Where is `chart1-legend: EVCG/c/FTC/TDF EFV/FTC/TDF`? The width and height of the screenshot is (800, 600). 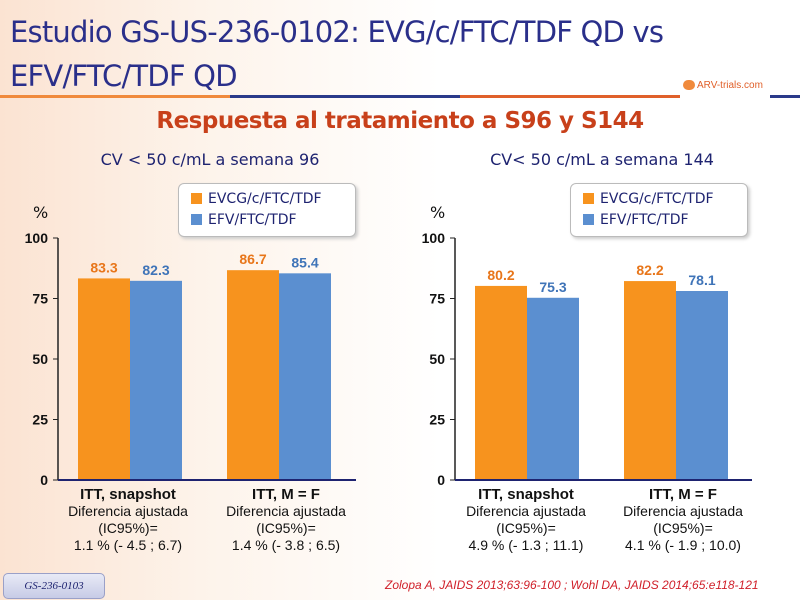 chart1-legend: EVCG/c/FTC/TDF EFV/FTC/TDF is located at coordinates (267, 210).